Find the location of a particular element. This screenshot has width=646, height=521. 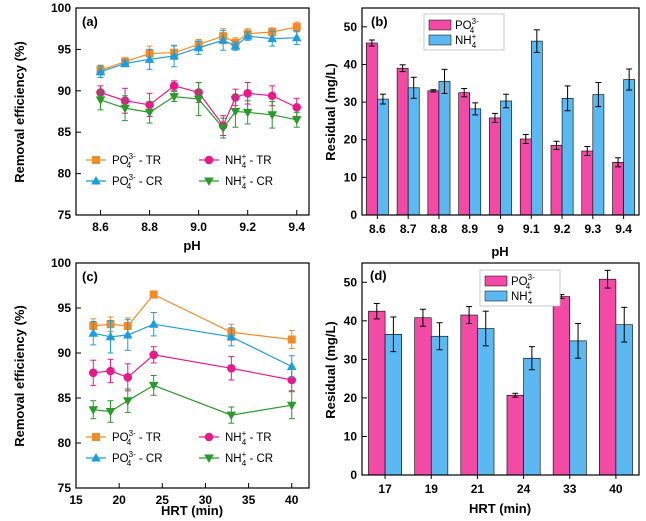

legend-entry-2-text: PO3-4 - CR is located at coordinates (137, 182).